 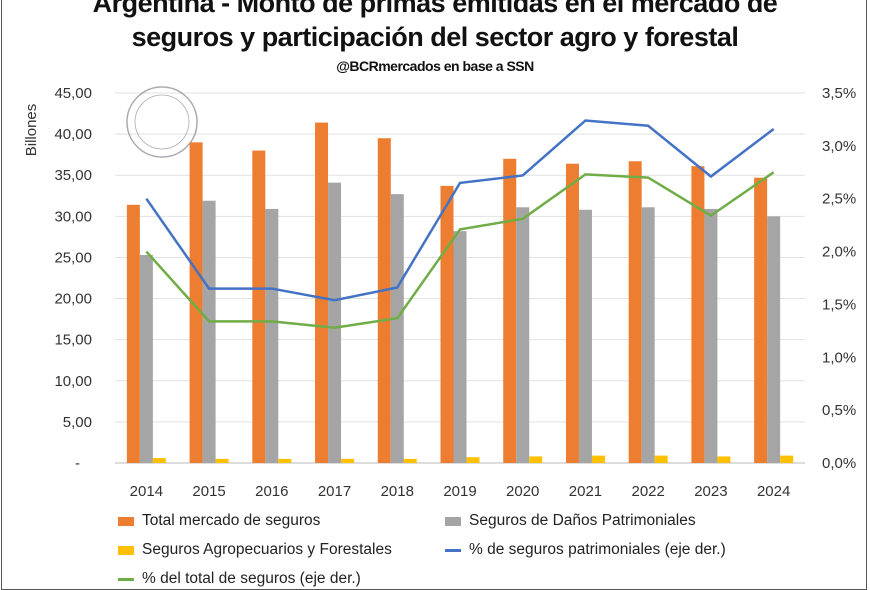 What do you see at coordinates (839, 463) in the screenshot?
I see `y2-tick-label: 0,0%` at bounding box center [839, 463].